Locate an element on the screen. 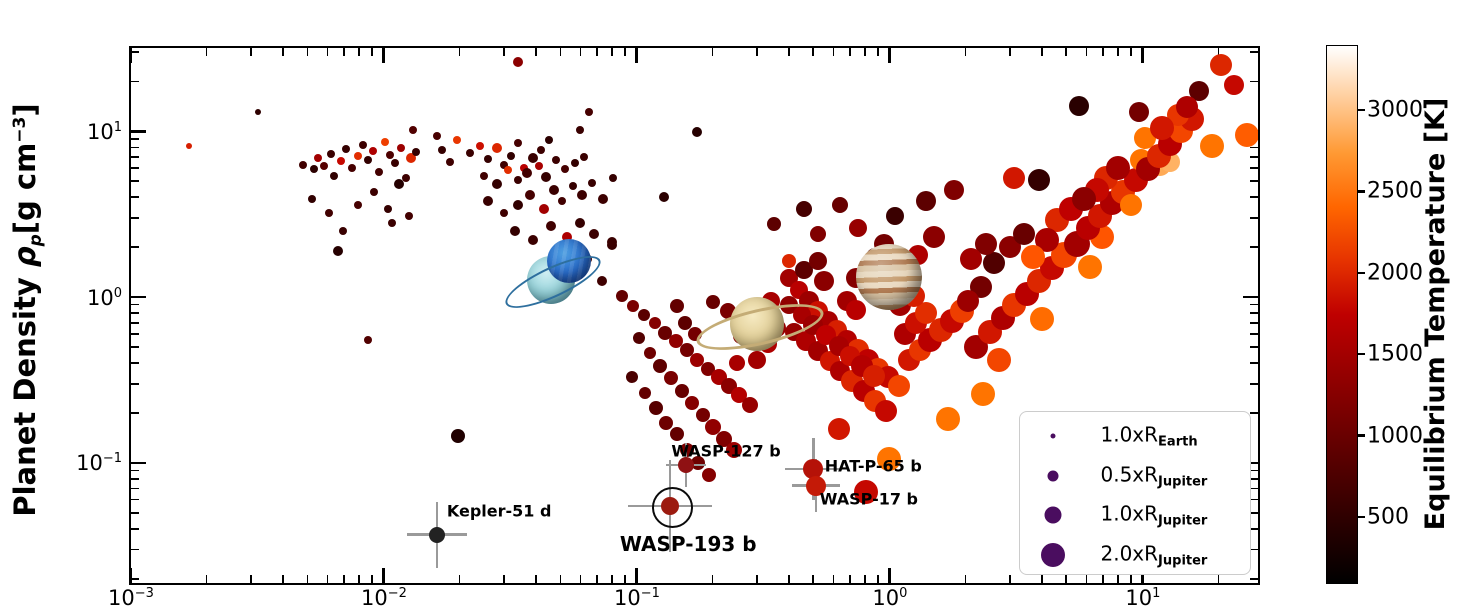 The height and width of the screenshot is (612, 1472). colorbar-tick is located at coordinates (1361, 354).